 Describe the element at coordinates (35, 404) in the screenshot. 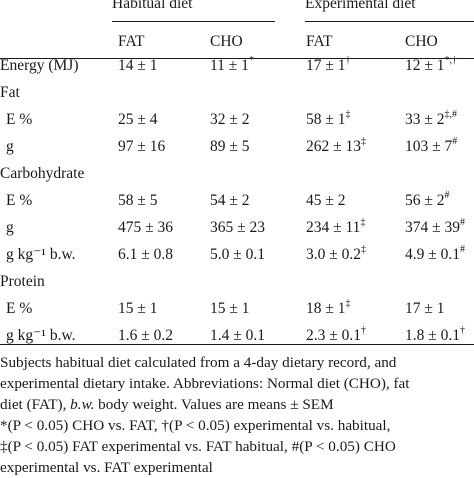

I see `caption-line-3a: diet (FAT),` at that location.